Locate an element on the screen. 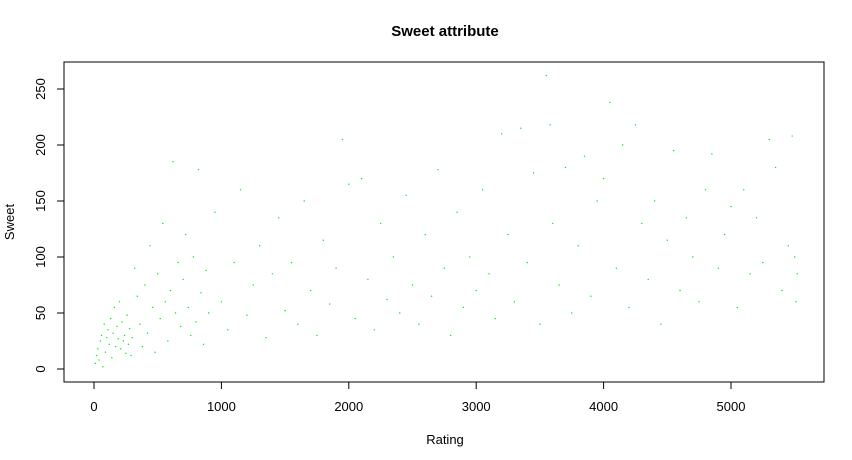 The width and height of the screenshot is (852, 460). x-tick-label: 4000 is located at coordinates (603, 406).